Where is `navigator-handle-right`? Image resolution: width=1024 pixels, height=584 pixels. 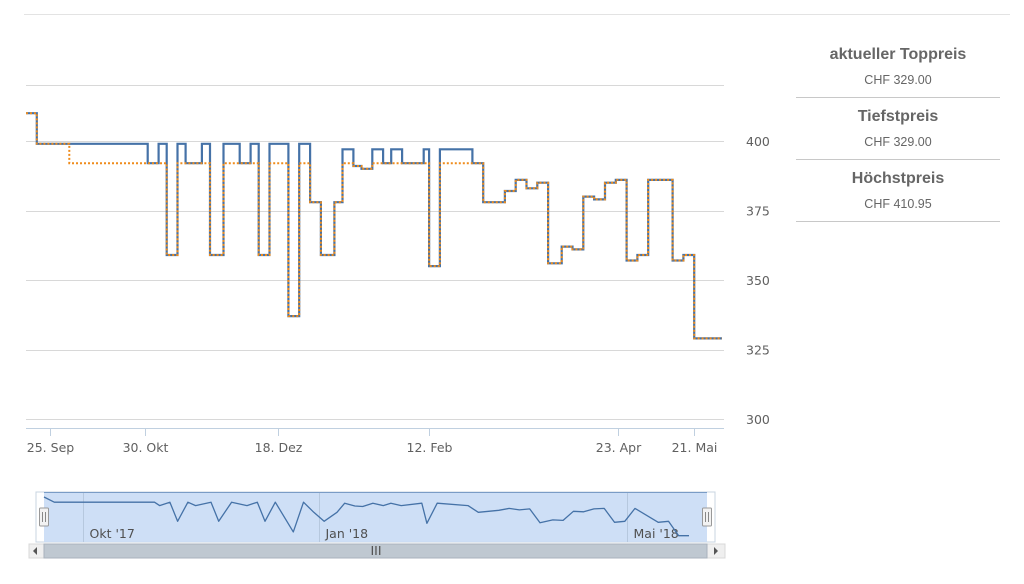 navigator-handle-right is located at coordinates (707, 517).